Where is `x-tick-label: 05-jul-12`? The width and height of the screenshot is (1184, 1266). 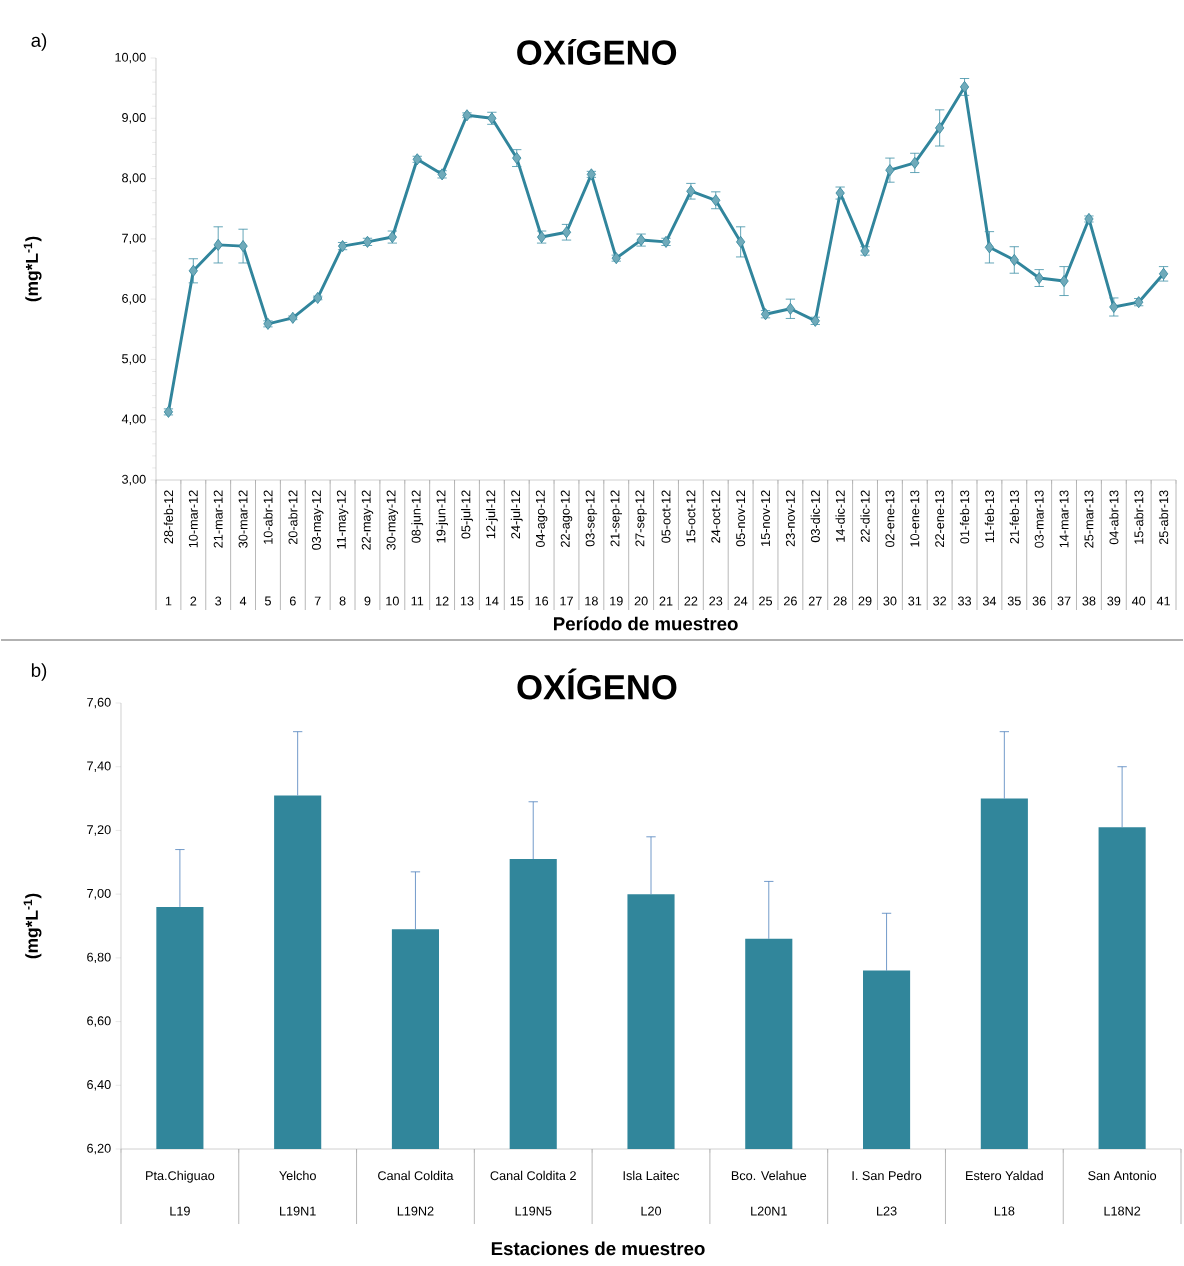
x-tick-label: 05-jul-12 is located at coordinates (467, 514).